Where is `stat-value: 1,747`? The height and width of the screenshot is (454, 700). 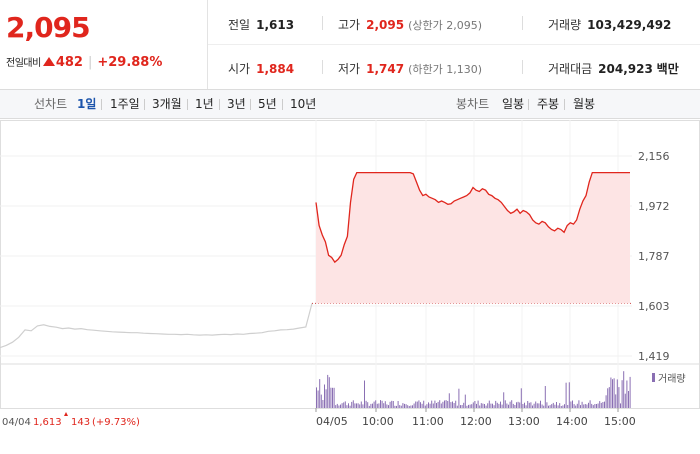 stat-value: 1,747 is located at coordinates (385, 69).